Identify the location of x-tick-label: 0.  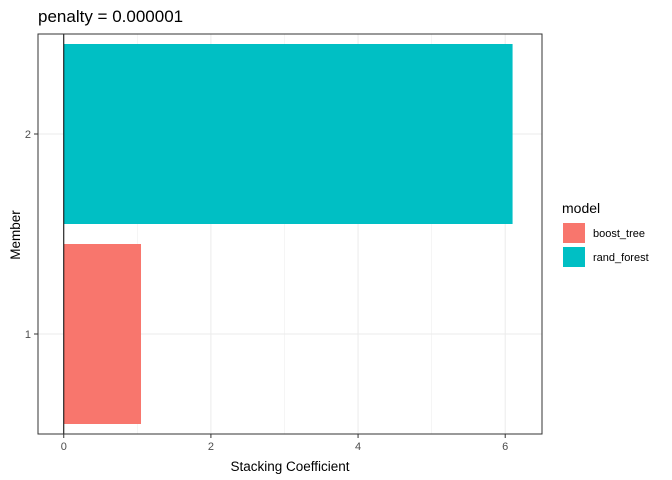
(64, 447).